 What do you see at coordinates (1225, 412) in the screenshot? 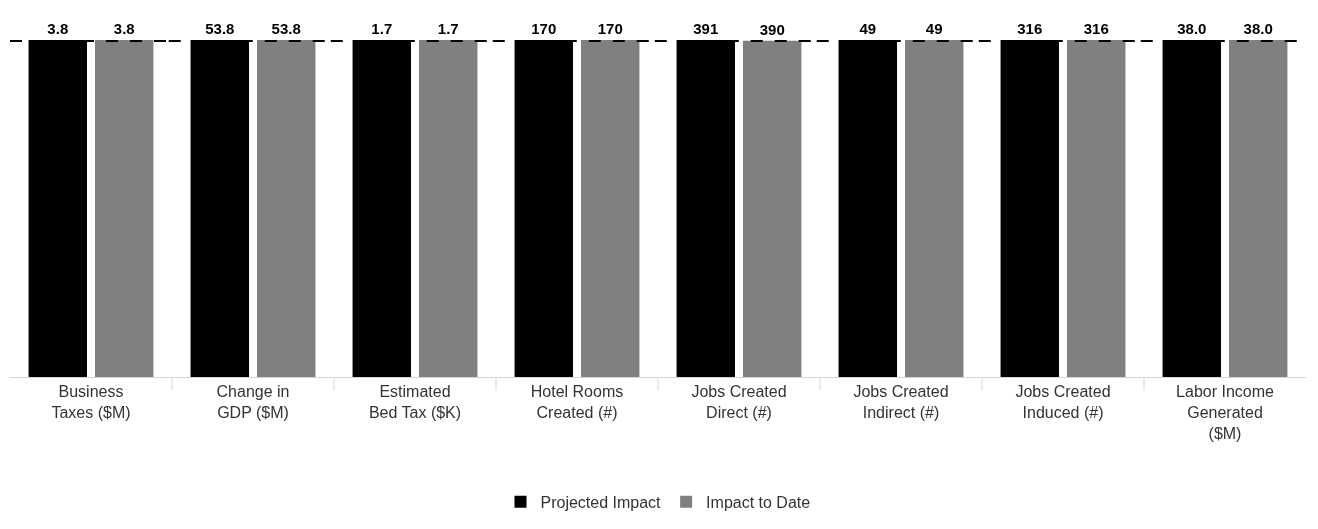
I see `x-tick-label: Labor Income Generated ($M)` at bounding box center [1225, 412].